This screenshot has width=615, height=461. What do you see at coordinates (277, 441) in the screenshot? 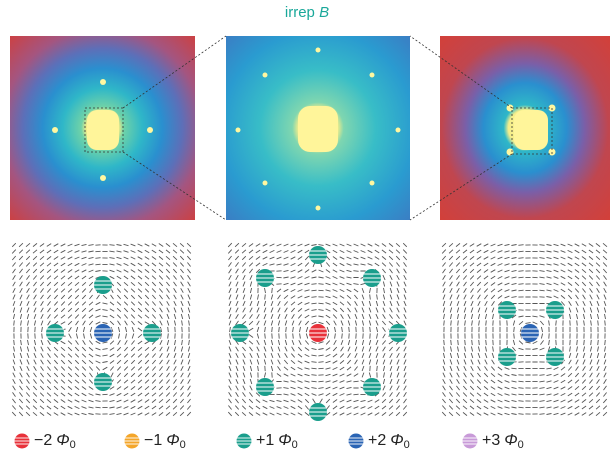
I see `legend-label: +1 Φ0` at bounding box center [277, 441].